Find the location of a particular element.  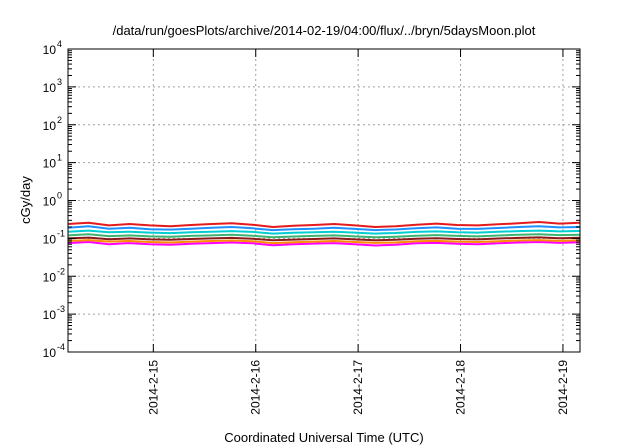

y-axis-label: cGy/day is located at coordinates (25, 200).